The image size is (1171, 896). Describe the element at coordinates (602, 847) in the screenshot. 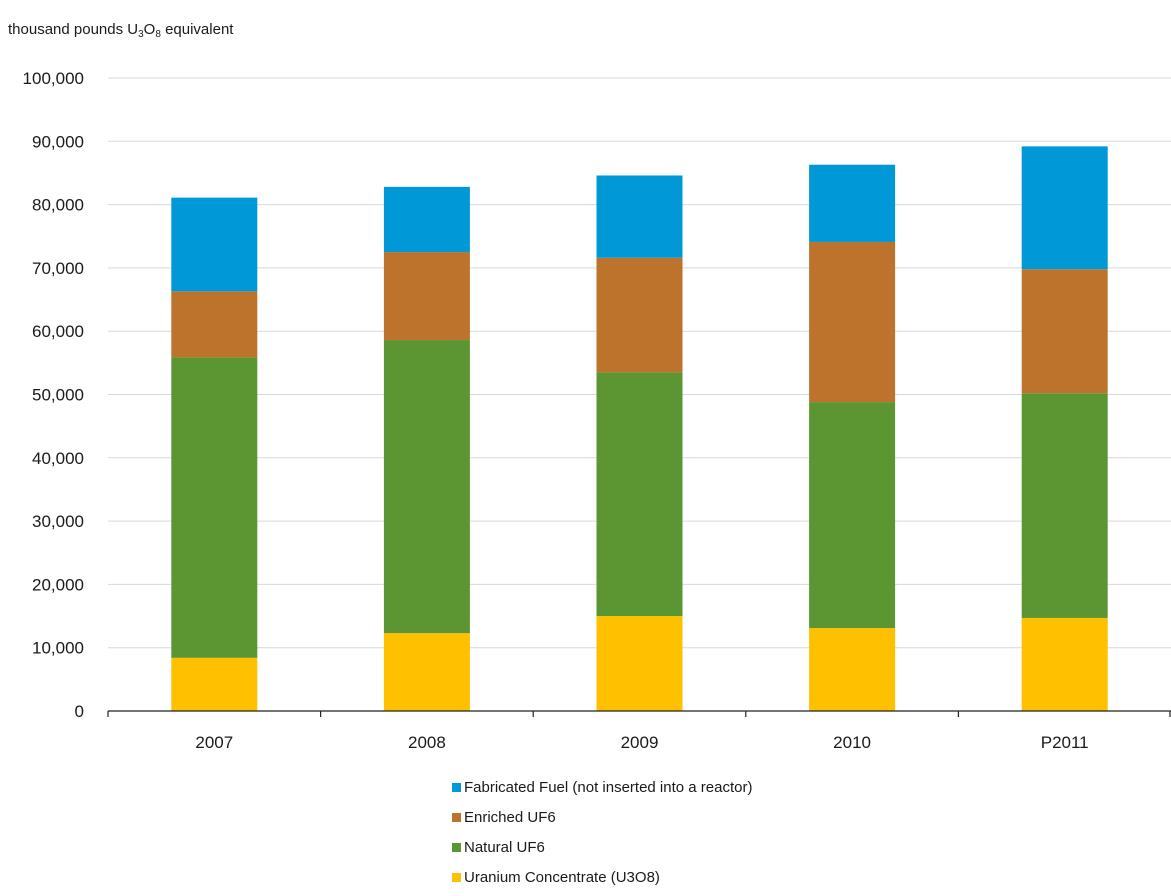

I see `legend-item: Natural UF6` at that location.